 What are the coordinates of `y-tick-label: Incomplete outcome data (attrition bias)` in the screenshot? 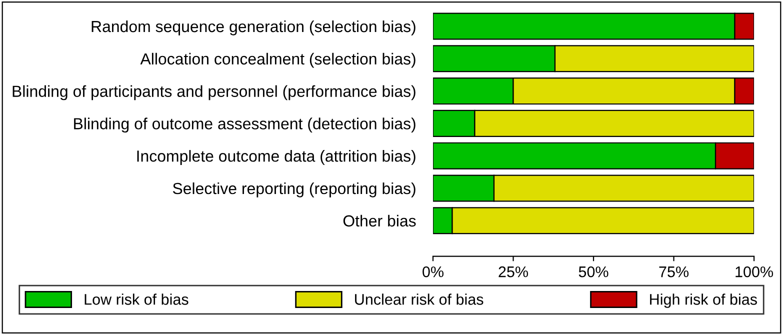 It's located at (276, 157).